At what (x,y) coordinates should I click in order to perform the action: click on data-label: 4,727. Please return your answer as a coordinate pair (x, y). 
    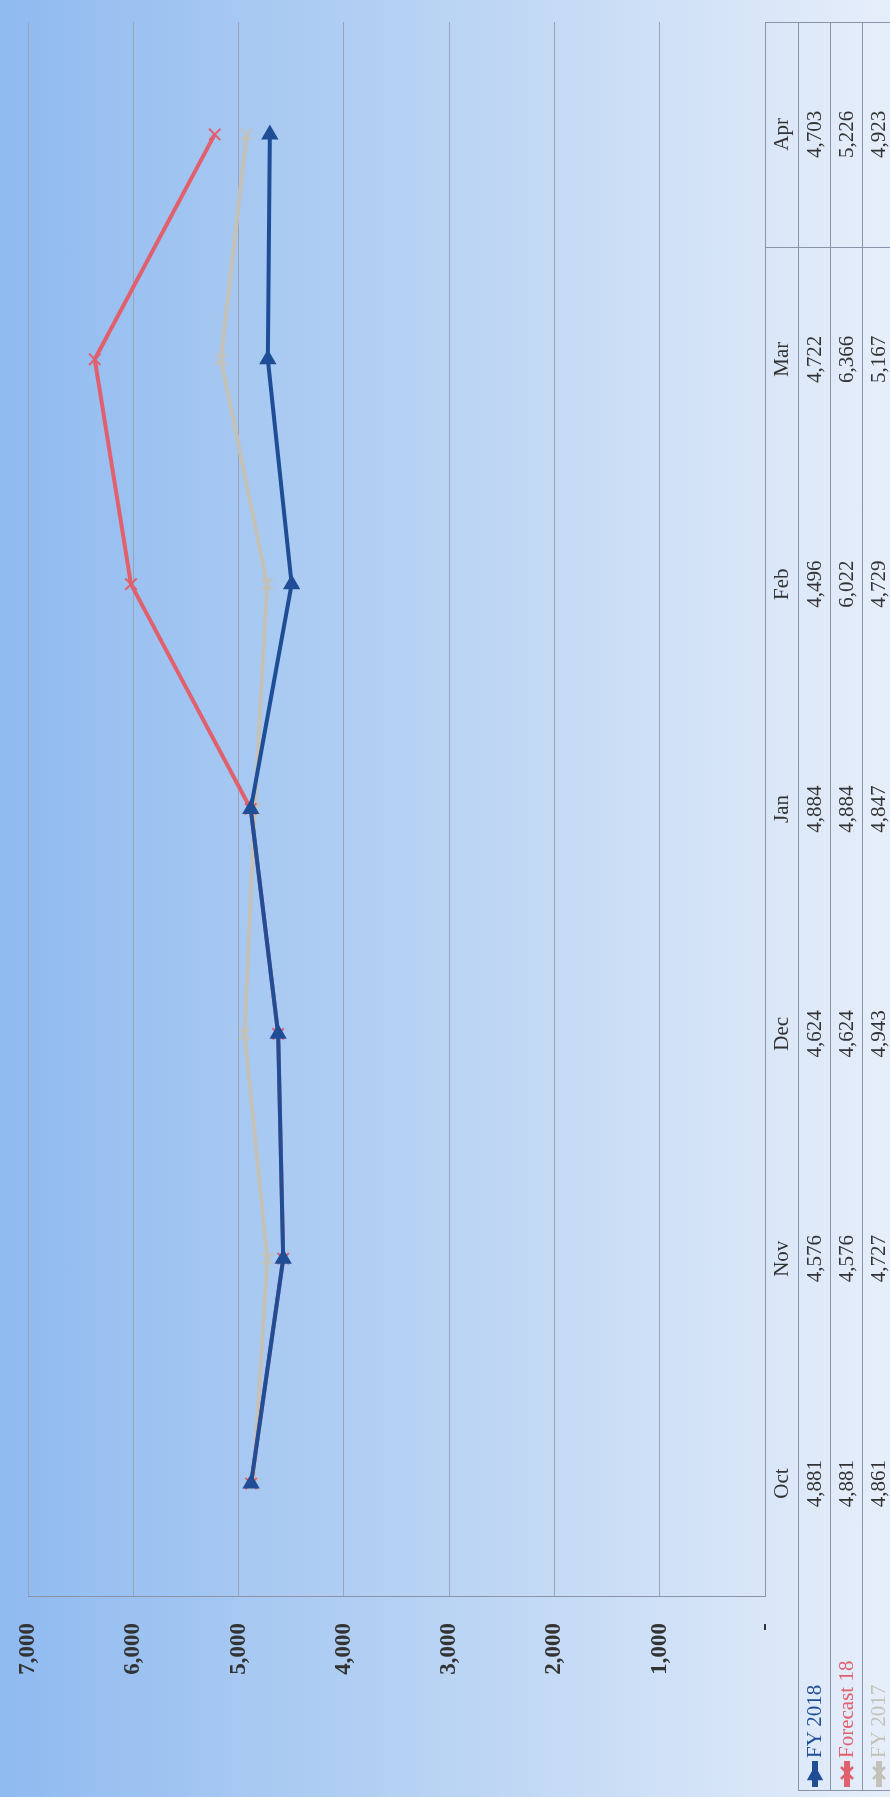
    Looking at the image, I should click on (877, 1259).